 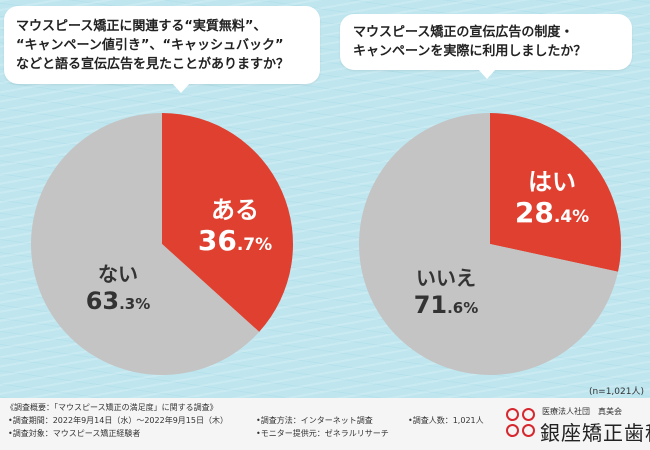 I want to click on pie2-slice-no-name: いいえ, so click(x=446, y=278).